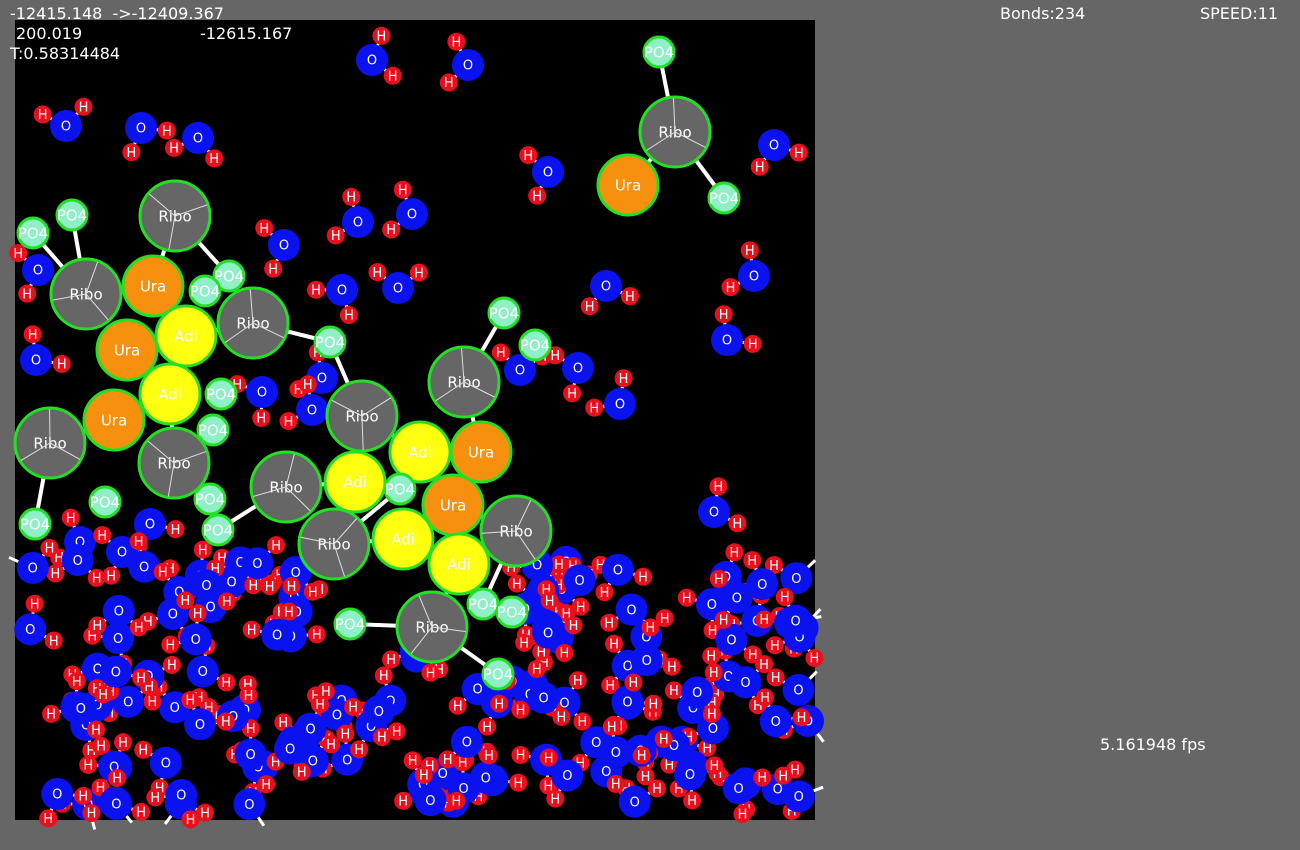 This screenshot has height=850, width=1300. What do you see at coordinates (1239, 13) in the screenshot?
I see `speed-readout: SPEED:11` at bounding box center [1239, 13].